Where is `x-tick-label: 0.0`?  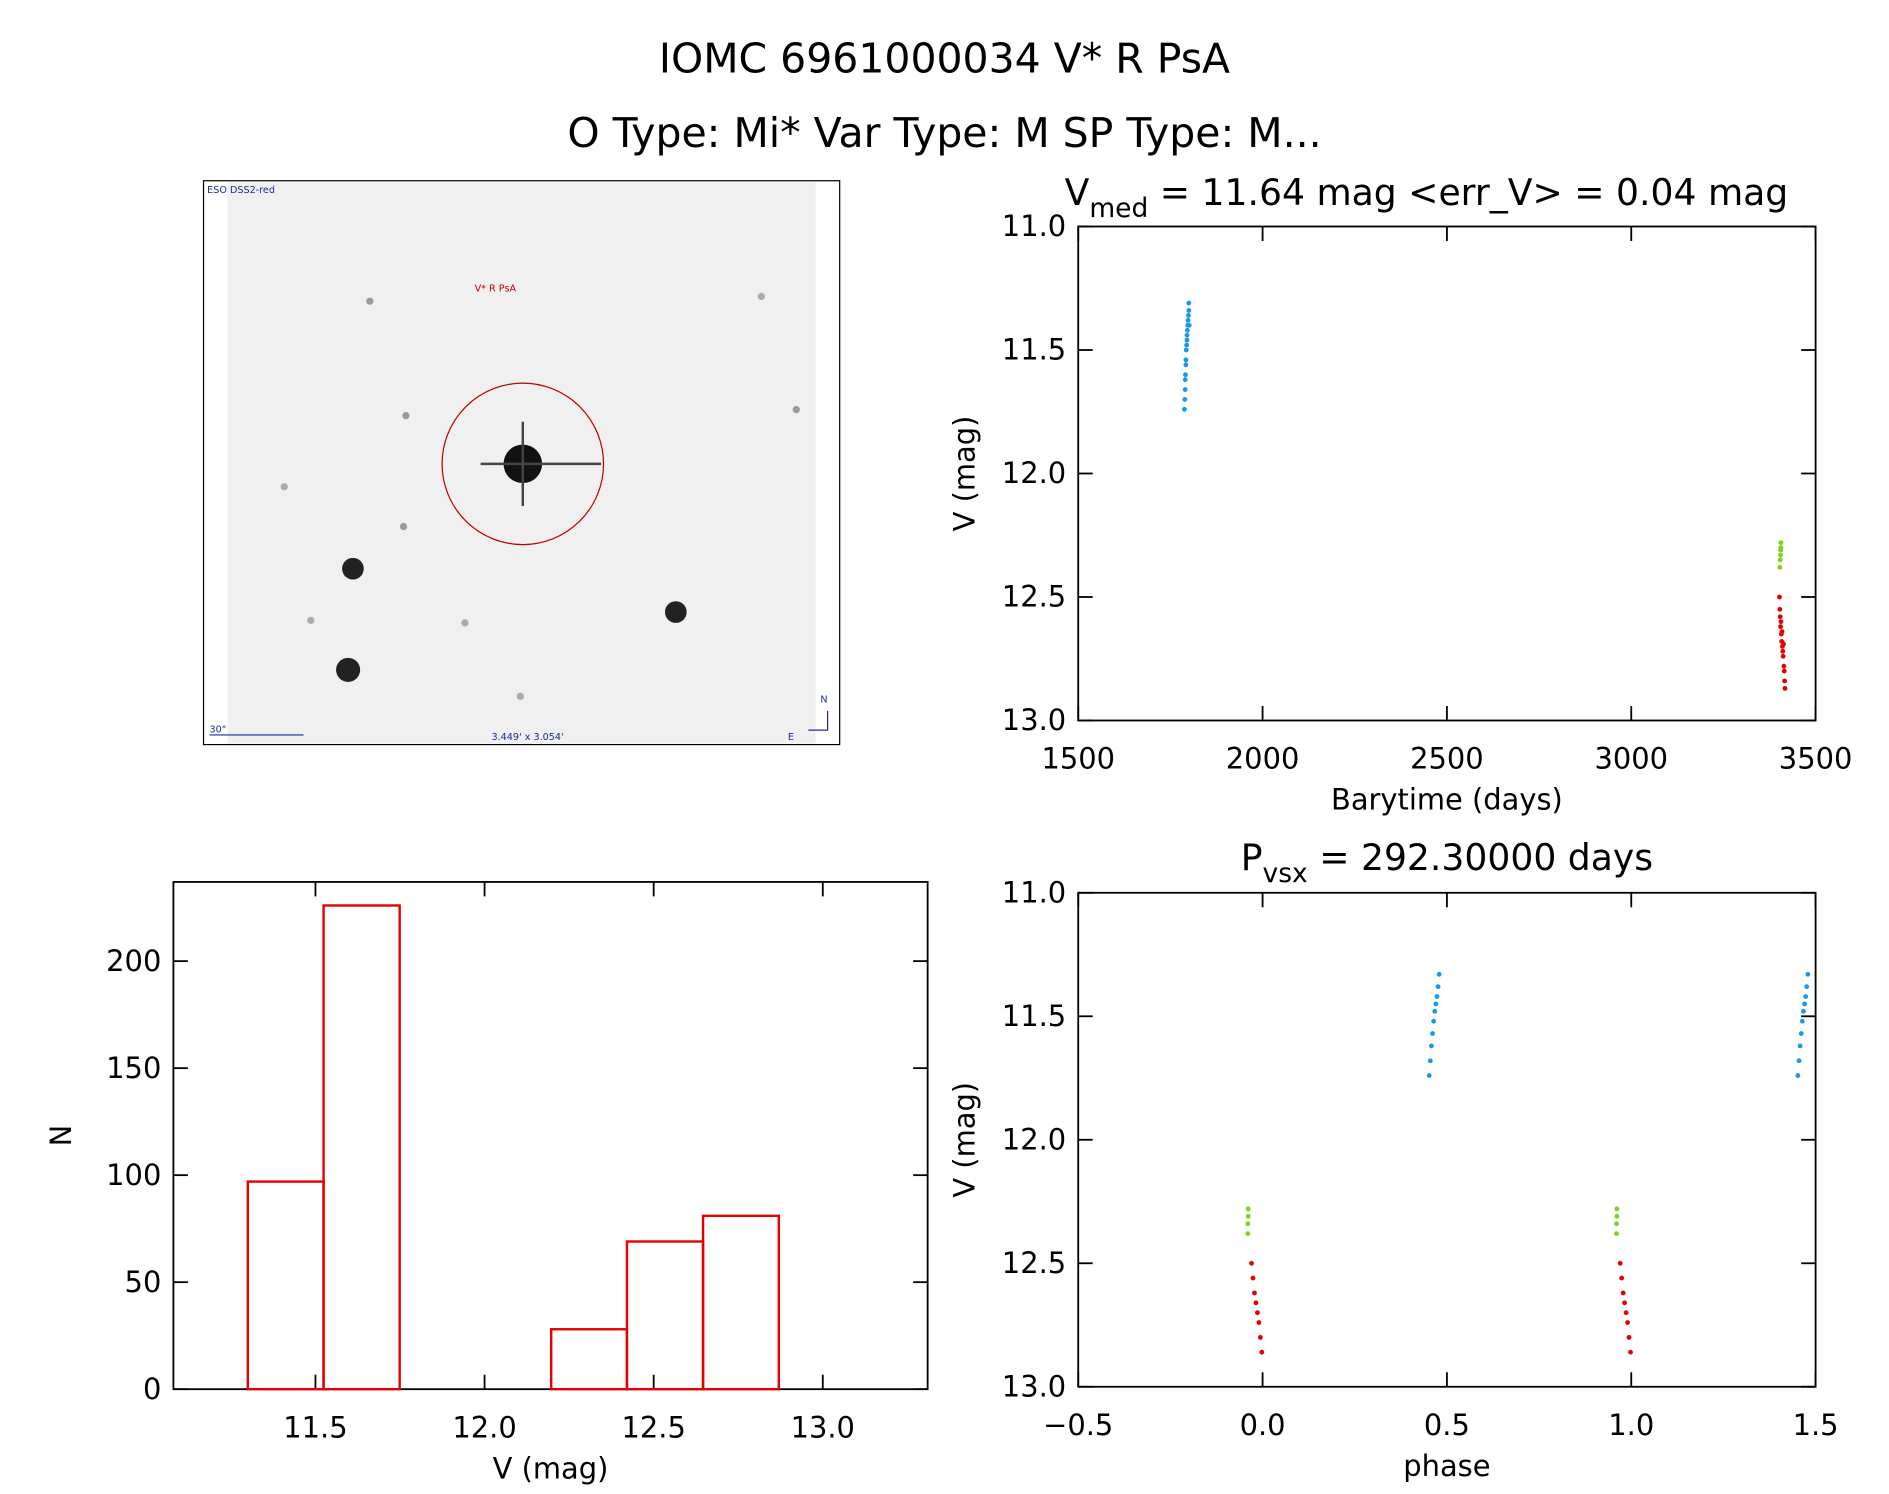
x-tick-label: 0.0 is located at coordinates (1263, 1425).